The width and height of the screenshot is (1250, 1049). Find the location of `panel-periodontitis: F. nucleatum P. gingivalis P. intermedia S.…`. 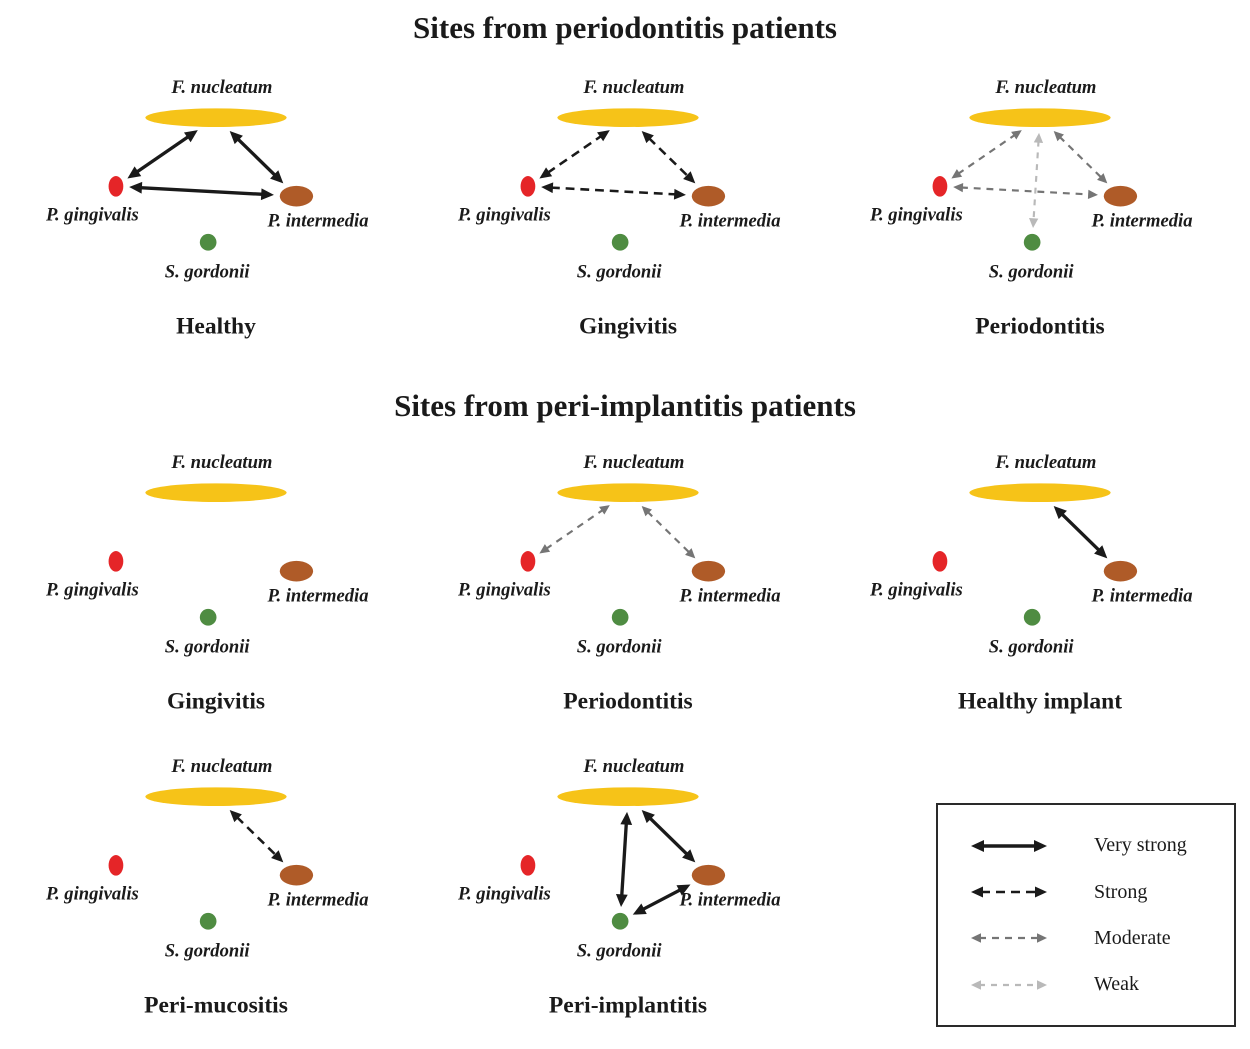

panel-periodontitis: F. nucleatum P. gingivalis P. intermedia S.… is located at coordinates (1040, 204).